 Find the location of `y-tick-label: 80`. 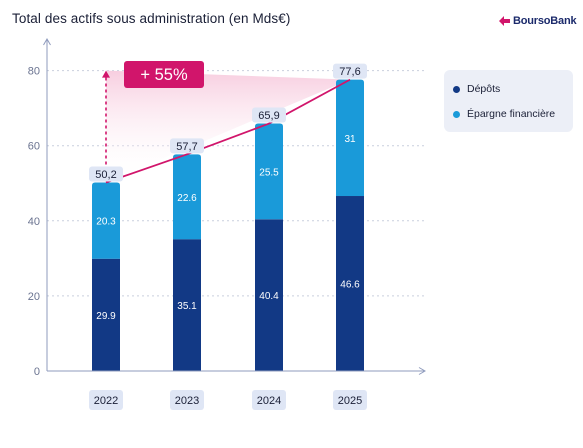

y-tick-label: 80 is located at coordinates (34, 72).